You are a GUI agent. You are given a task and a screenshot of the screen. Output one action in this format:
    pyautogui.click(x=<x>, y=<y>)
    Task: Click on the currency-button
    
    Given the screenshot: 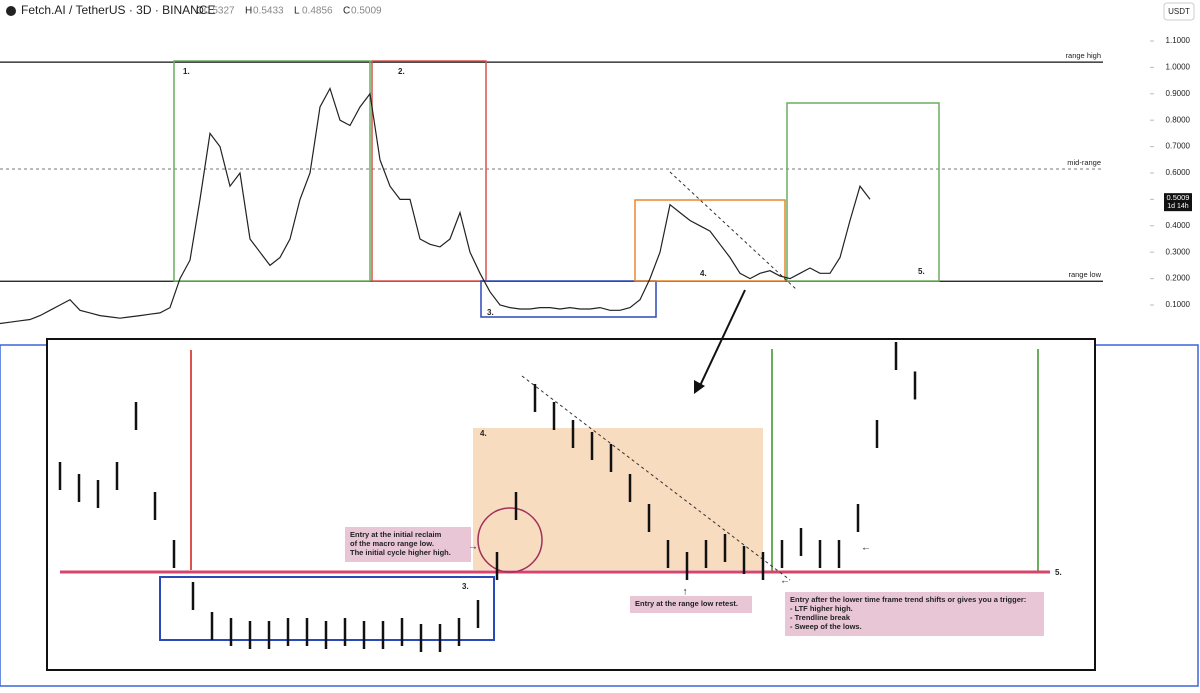 What is the action you would take?
    pyautogui.click(x=1179, y=11)
    